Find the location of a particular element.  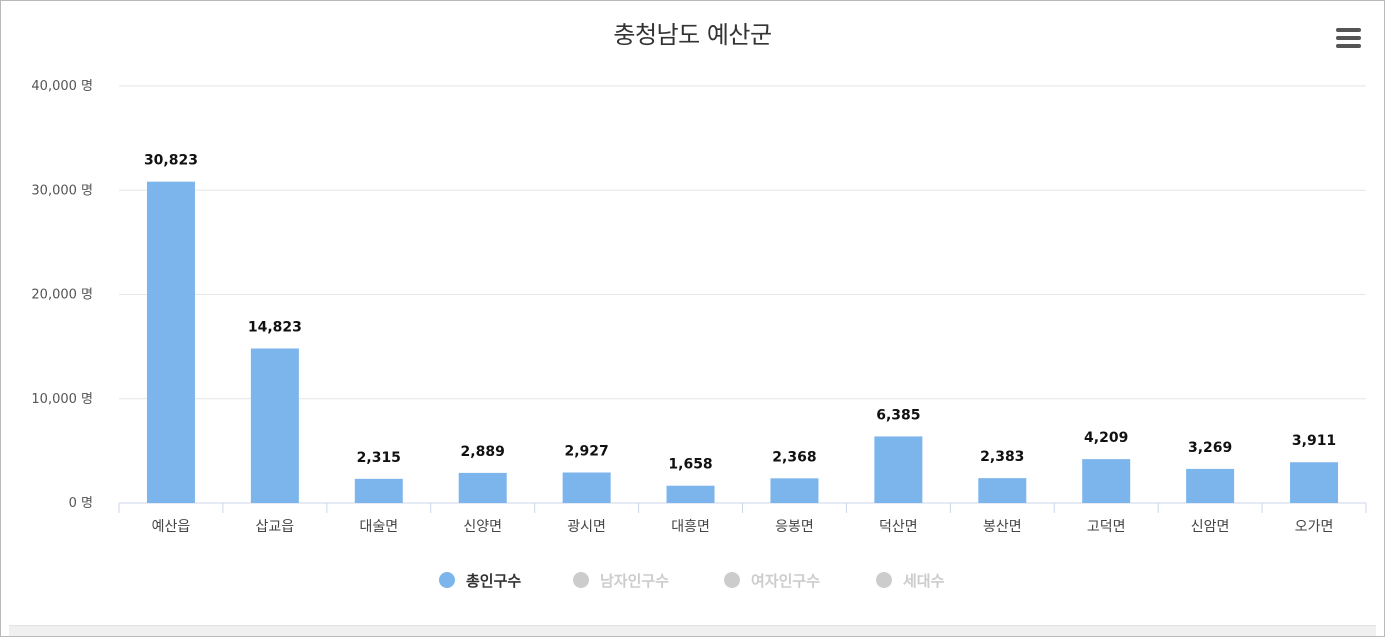

bar-삽교읍 is located at coordinates (274, 425).